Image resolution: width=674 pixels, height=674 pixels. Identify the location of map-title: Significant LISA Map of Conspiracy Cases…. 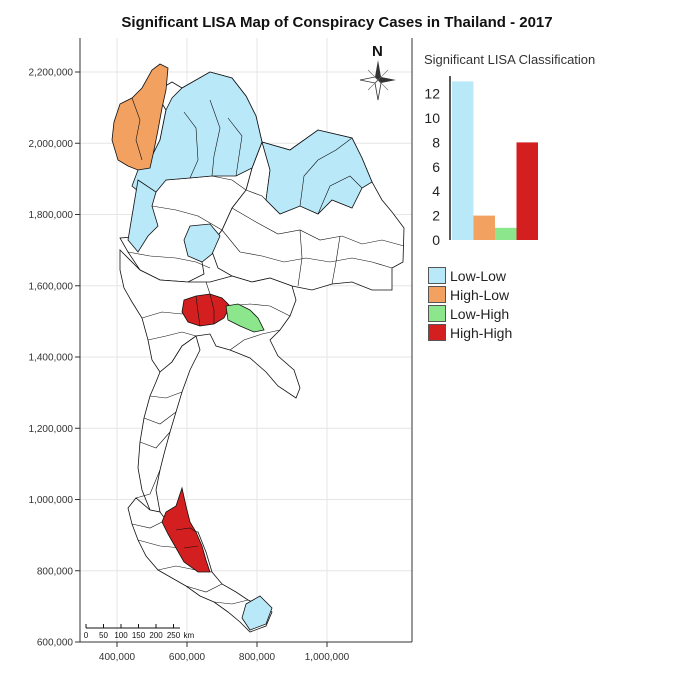
(337, 22).